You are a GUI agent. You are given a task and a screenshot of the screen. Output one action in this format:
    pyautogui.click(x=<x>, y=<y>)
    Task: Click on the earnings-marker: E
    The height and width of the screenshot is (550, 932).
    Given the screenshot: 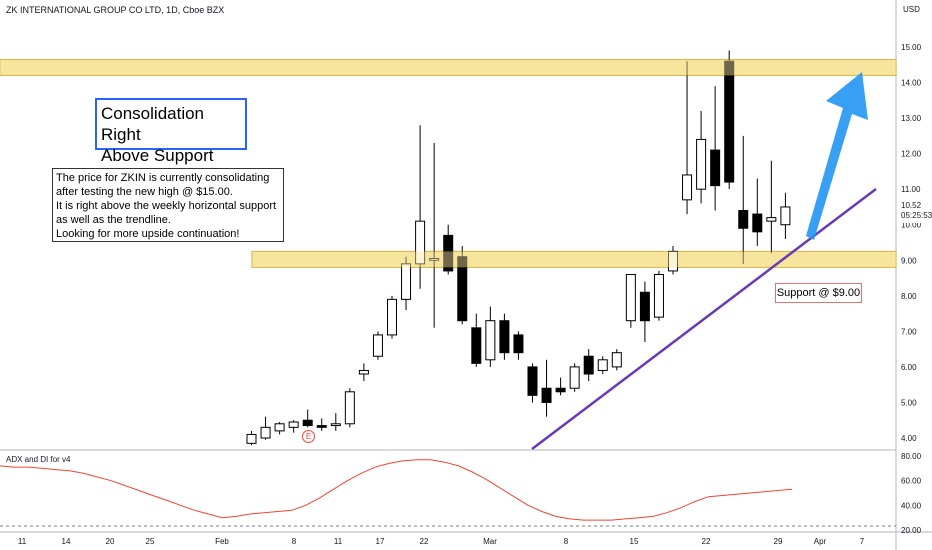 What is the action you would take?
    pyautogui.click(x=308, y=436)
    